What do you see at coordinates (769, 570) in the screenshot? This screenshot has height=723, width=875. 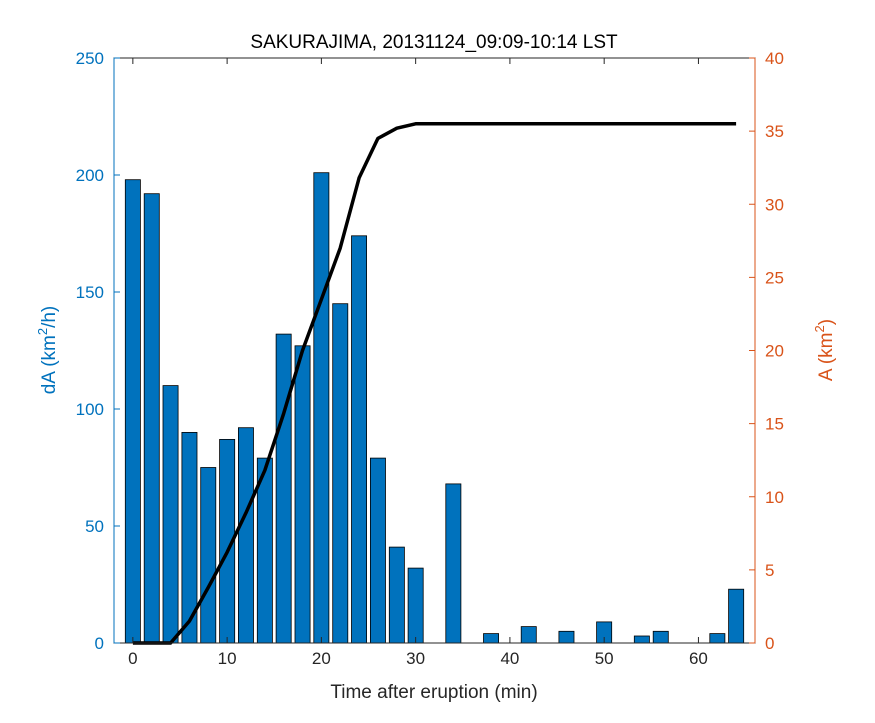 I see `right-tick-label: 5` at bounding box center [769, 570].